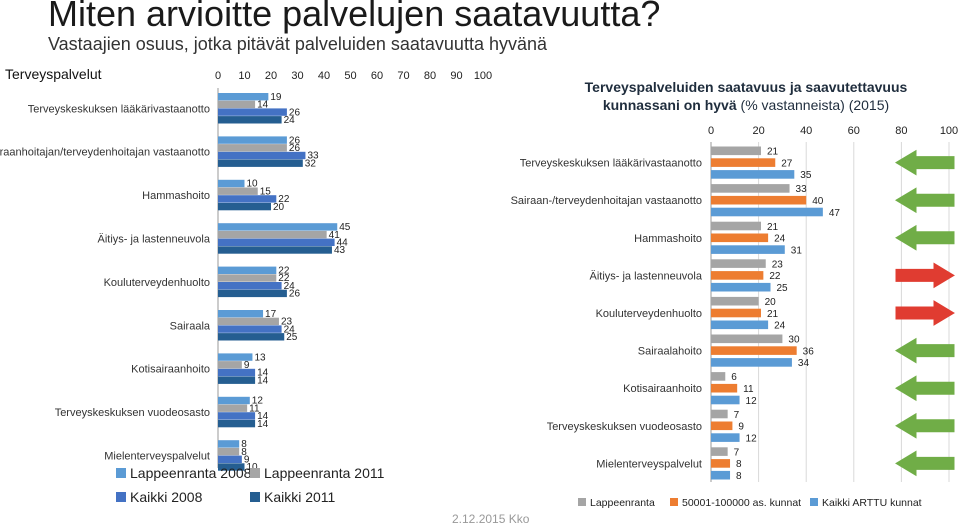 This screenshot has width=960, height=528. Describe the element at coordinates (645, 276) in the screenshot. I see `right-category-label: Äitiys- ja lastenneuvola` at that location.